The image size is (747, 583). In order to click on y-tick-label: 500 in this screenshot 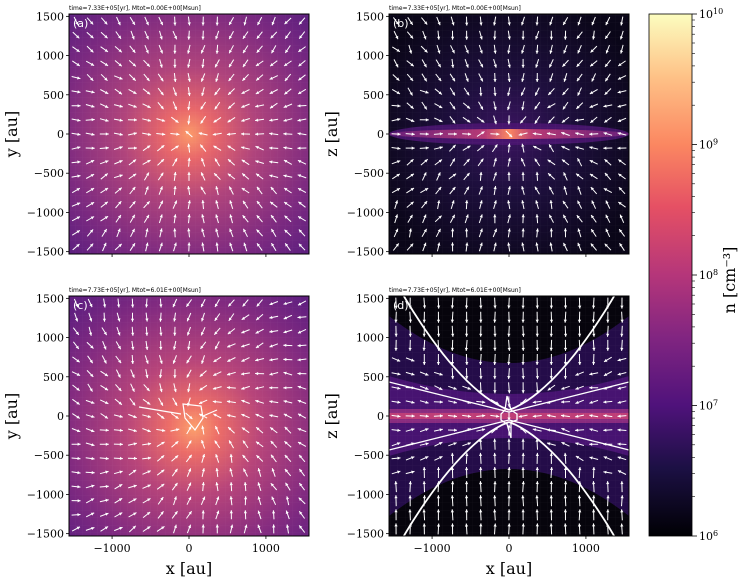, I will do `click(373, 95)`.